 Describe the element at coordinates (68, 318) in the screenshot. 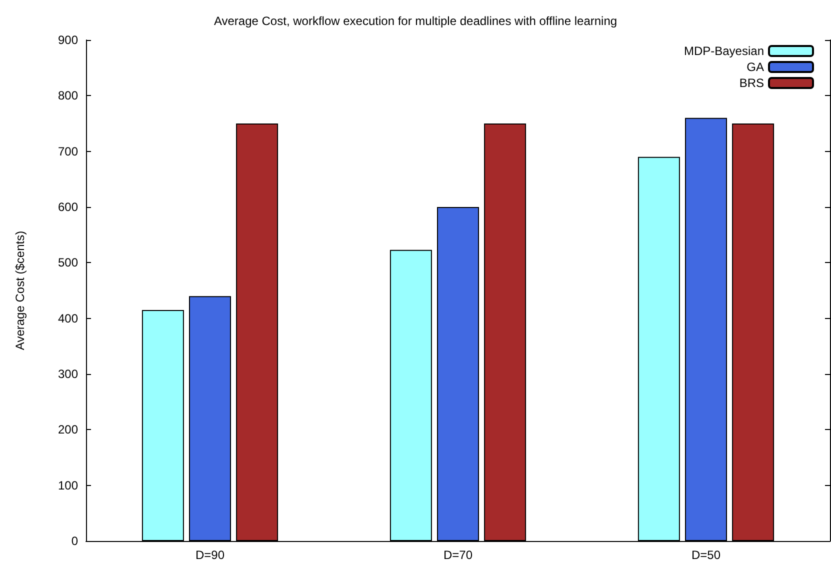

I see `y-tick-label: 400` at that location.